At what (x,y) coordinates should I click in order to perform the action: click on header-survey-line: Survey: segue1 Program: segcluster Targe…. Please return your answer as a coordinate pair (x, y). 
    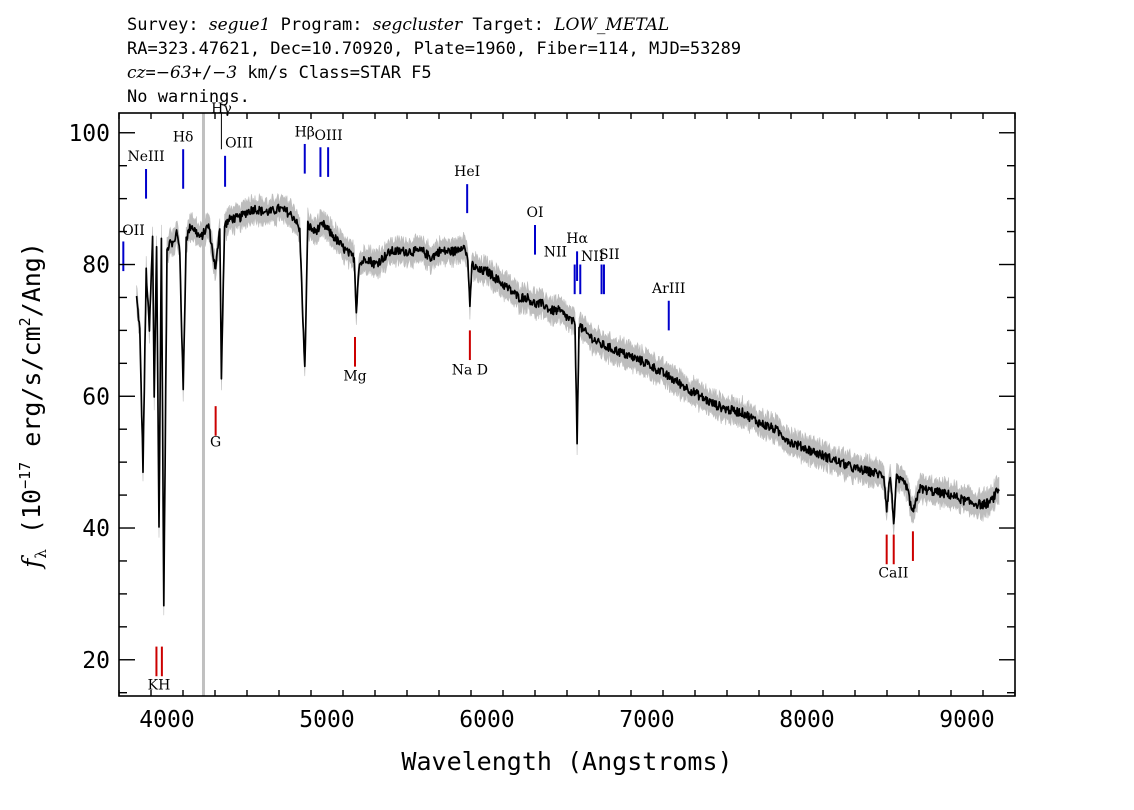
    Looking at the image, I should click on (398, 25).